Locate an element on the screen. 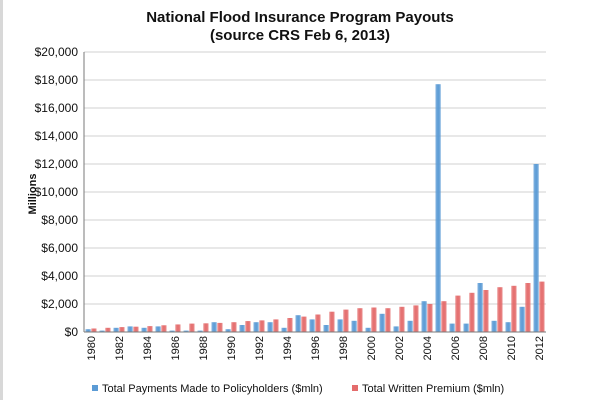 Image resolution: width=600 pixels, height=400 pixels. y-tick-label: $6,000 is located at coordinates (59, 248).